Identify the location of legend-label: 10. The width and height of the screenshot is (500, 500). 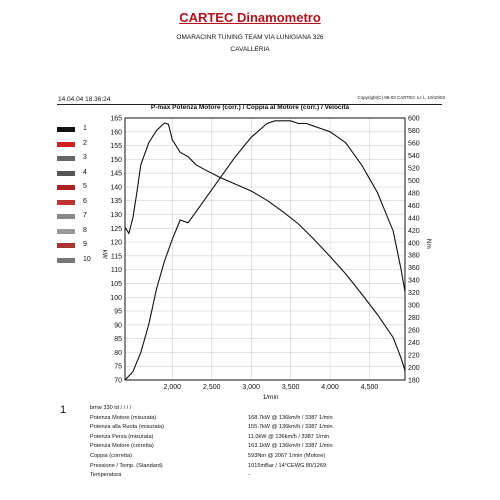
(87, 259).